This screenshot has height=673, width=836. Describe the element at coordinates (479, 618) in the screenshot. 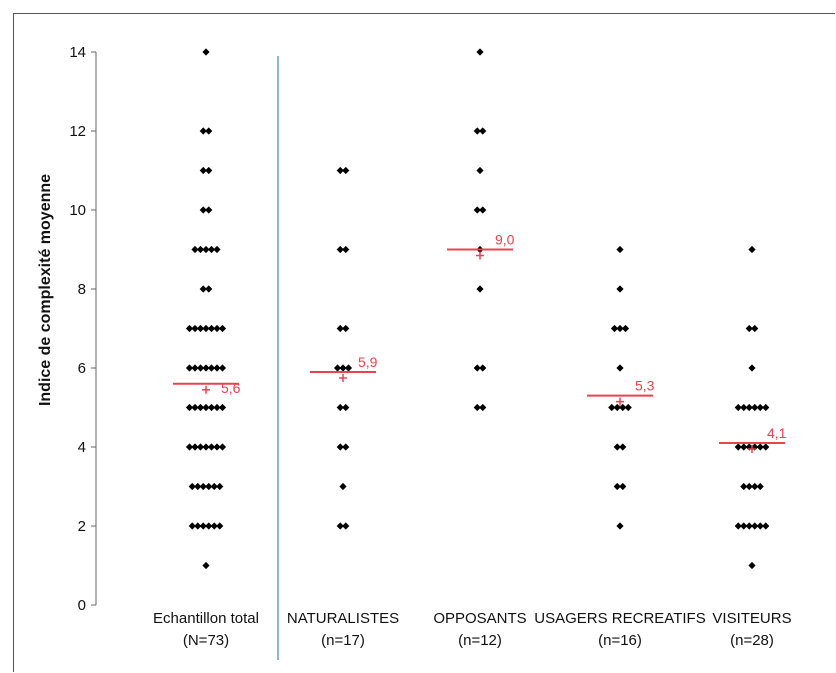

I see `category-label: OPPOSANTS` at that location.